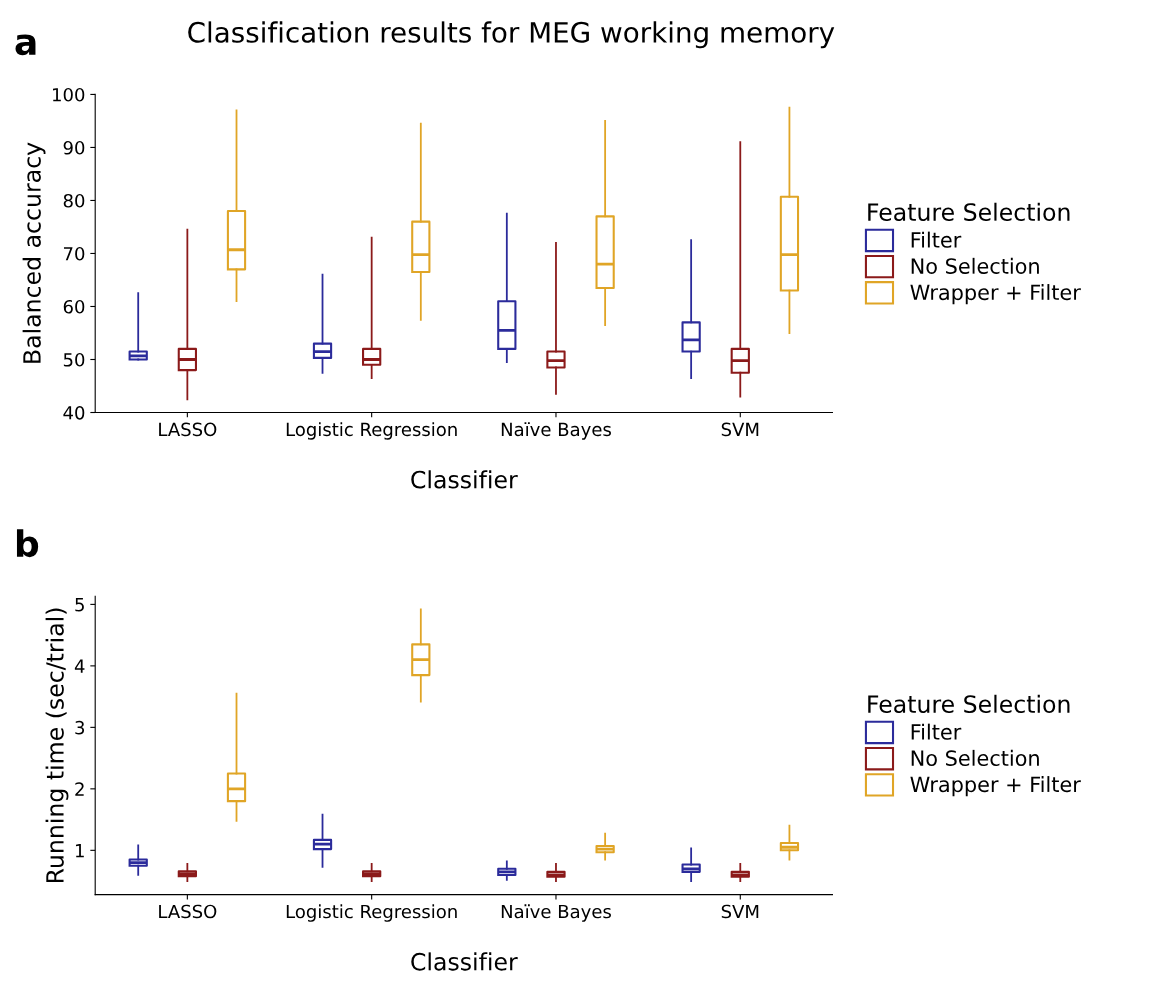 This screenshot has width=1161, height=994. Describe the element at coordinates (74, 359) in the screenshot. I see `y-tick-label: 50` at that location.